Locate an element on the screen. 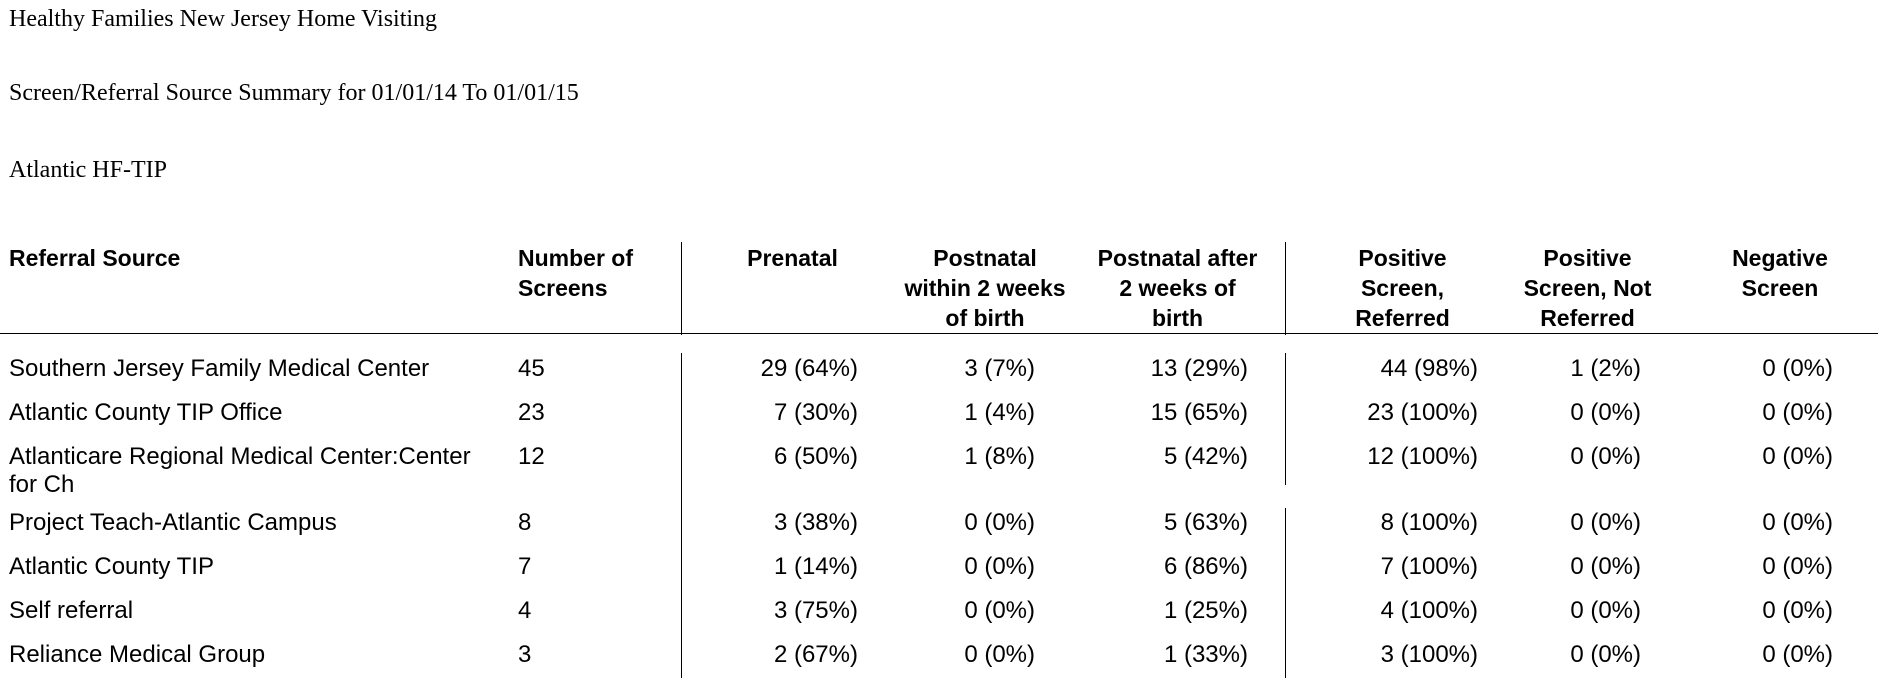 The image size is (1878, 678). cell-screens: 12 is located at coordinates (531, 456).